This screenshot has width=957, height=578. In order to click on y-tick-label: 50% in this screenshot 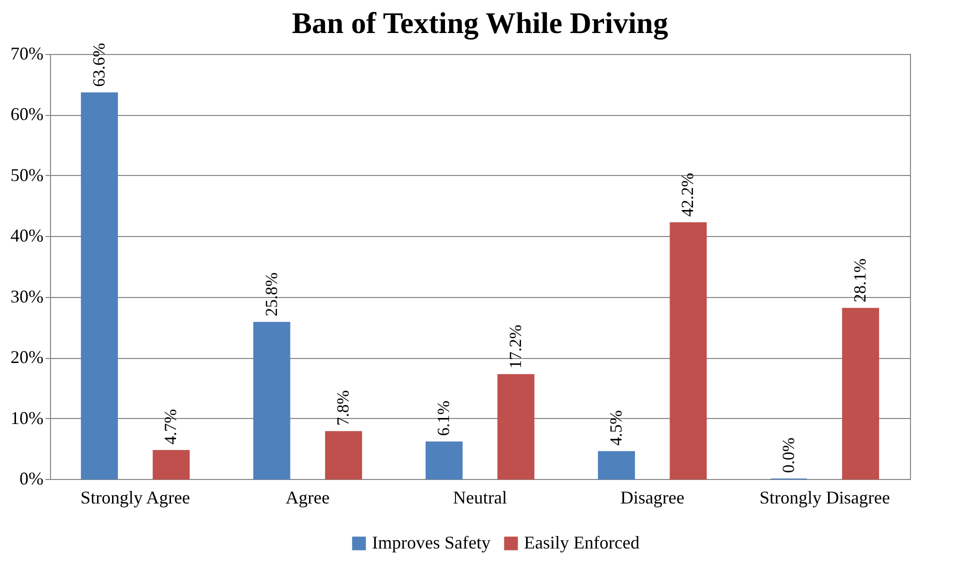, I will do `click(27, 174)`.